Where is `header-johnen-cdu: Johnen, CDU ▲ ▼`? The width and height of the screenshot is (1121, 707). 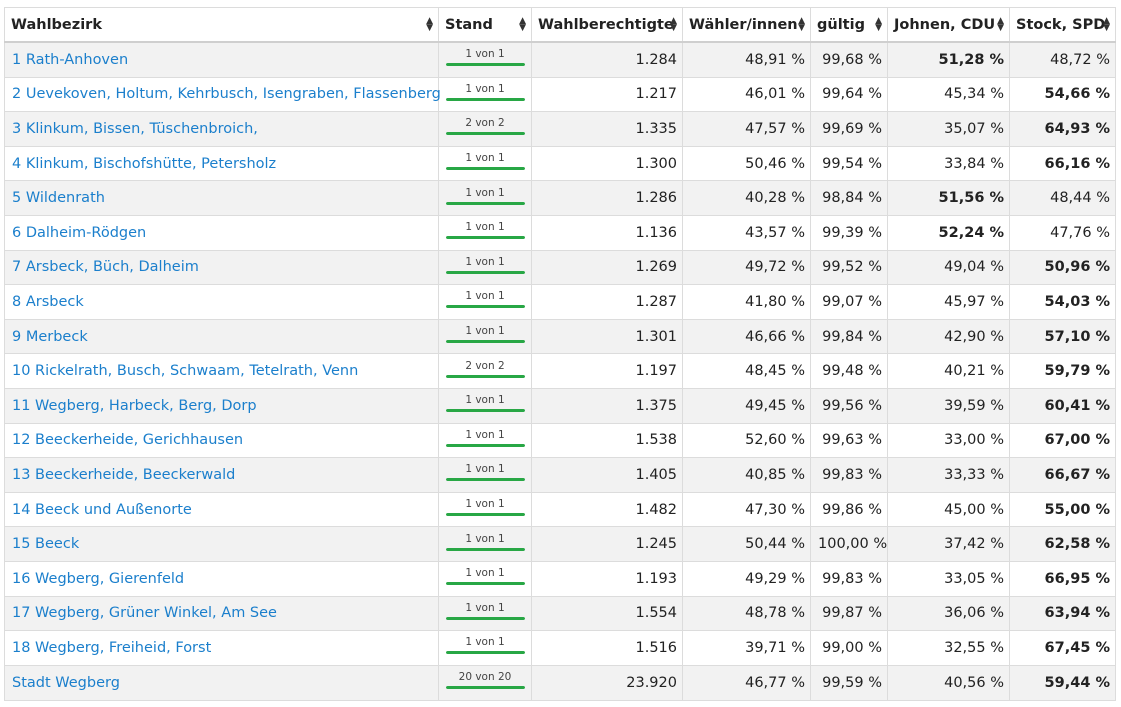 header-johnen-cdu: Johnen, CDU ▲ ▼ is located at coordinates (948, 25).